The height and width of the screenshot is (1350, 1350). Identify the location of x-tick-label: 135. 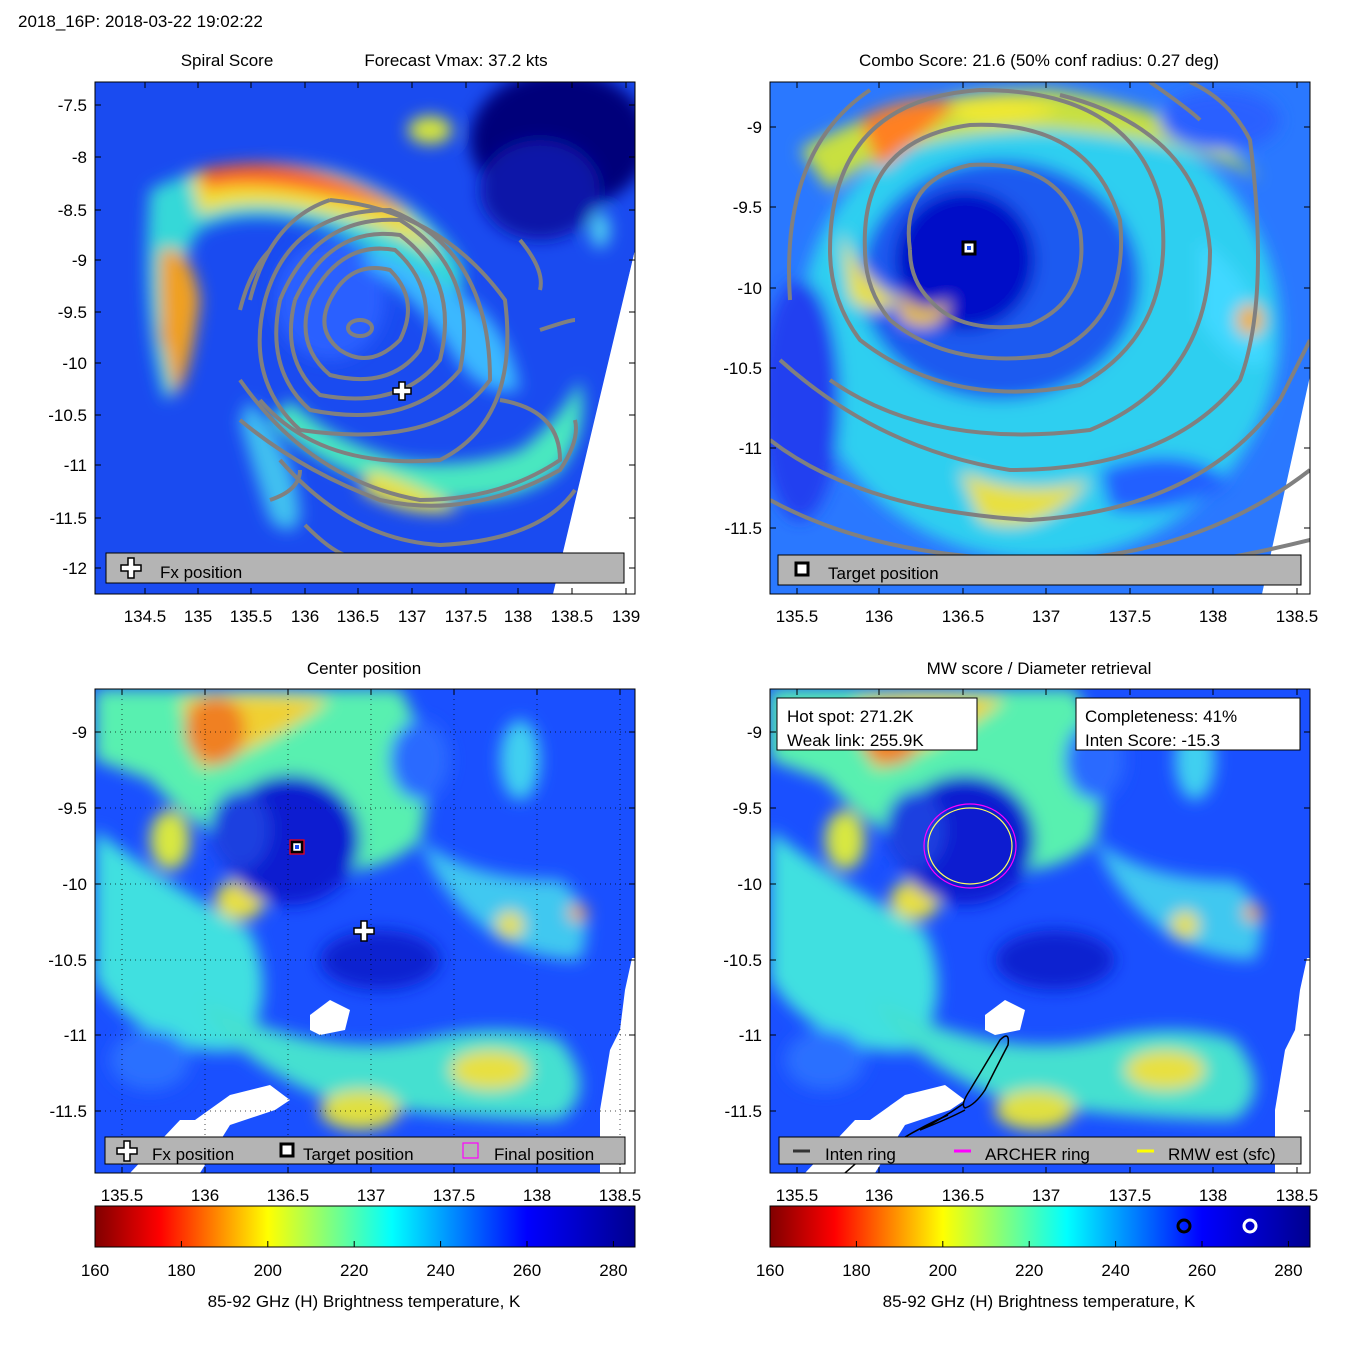
(198, 616).